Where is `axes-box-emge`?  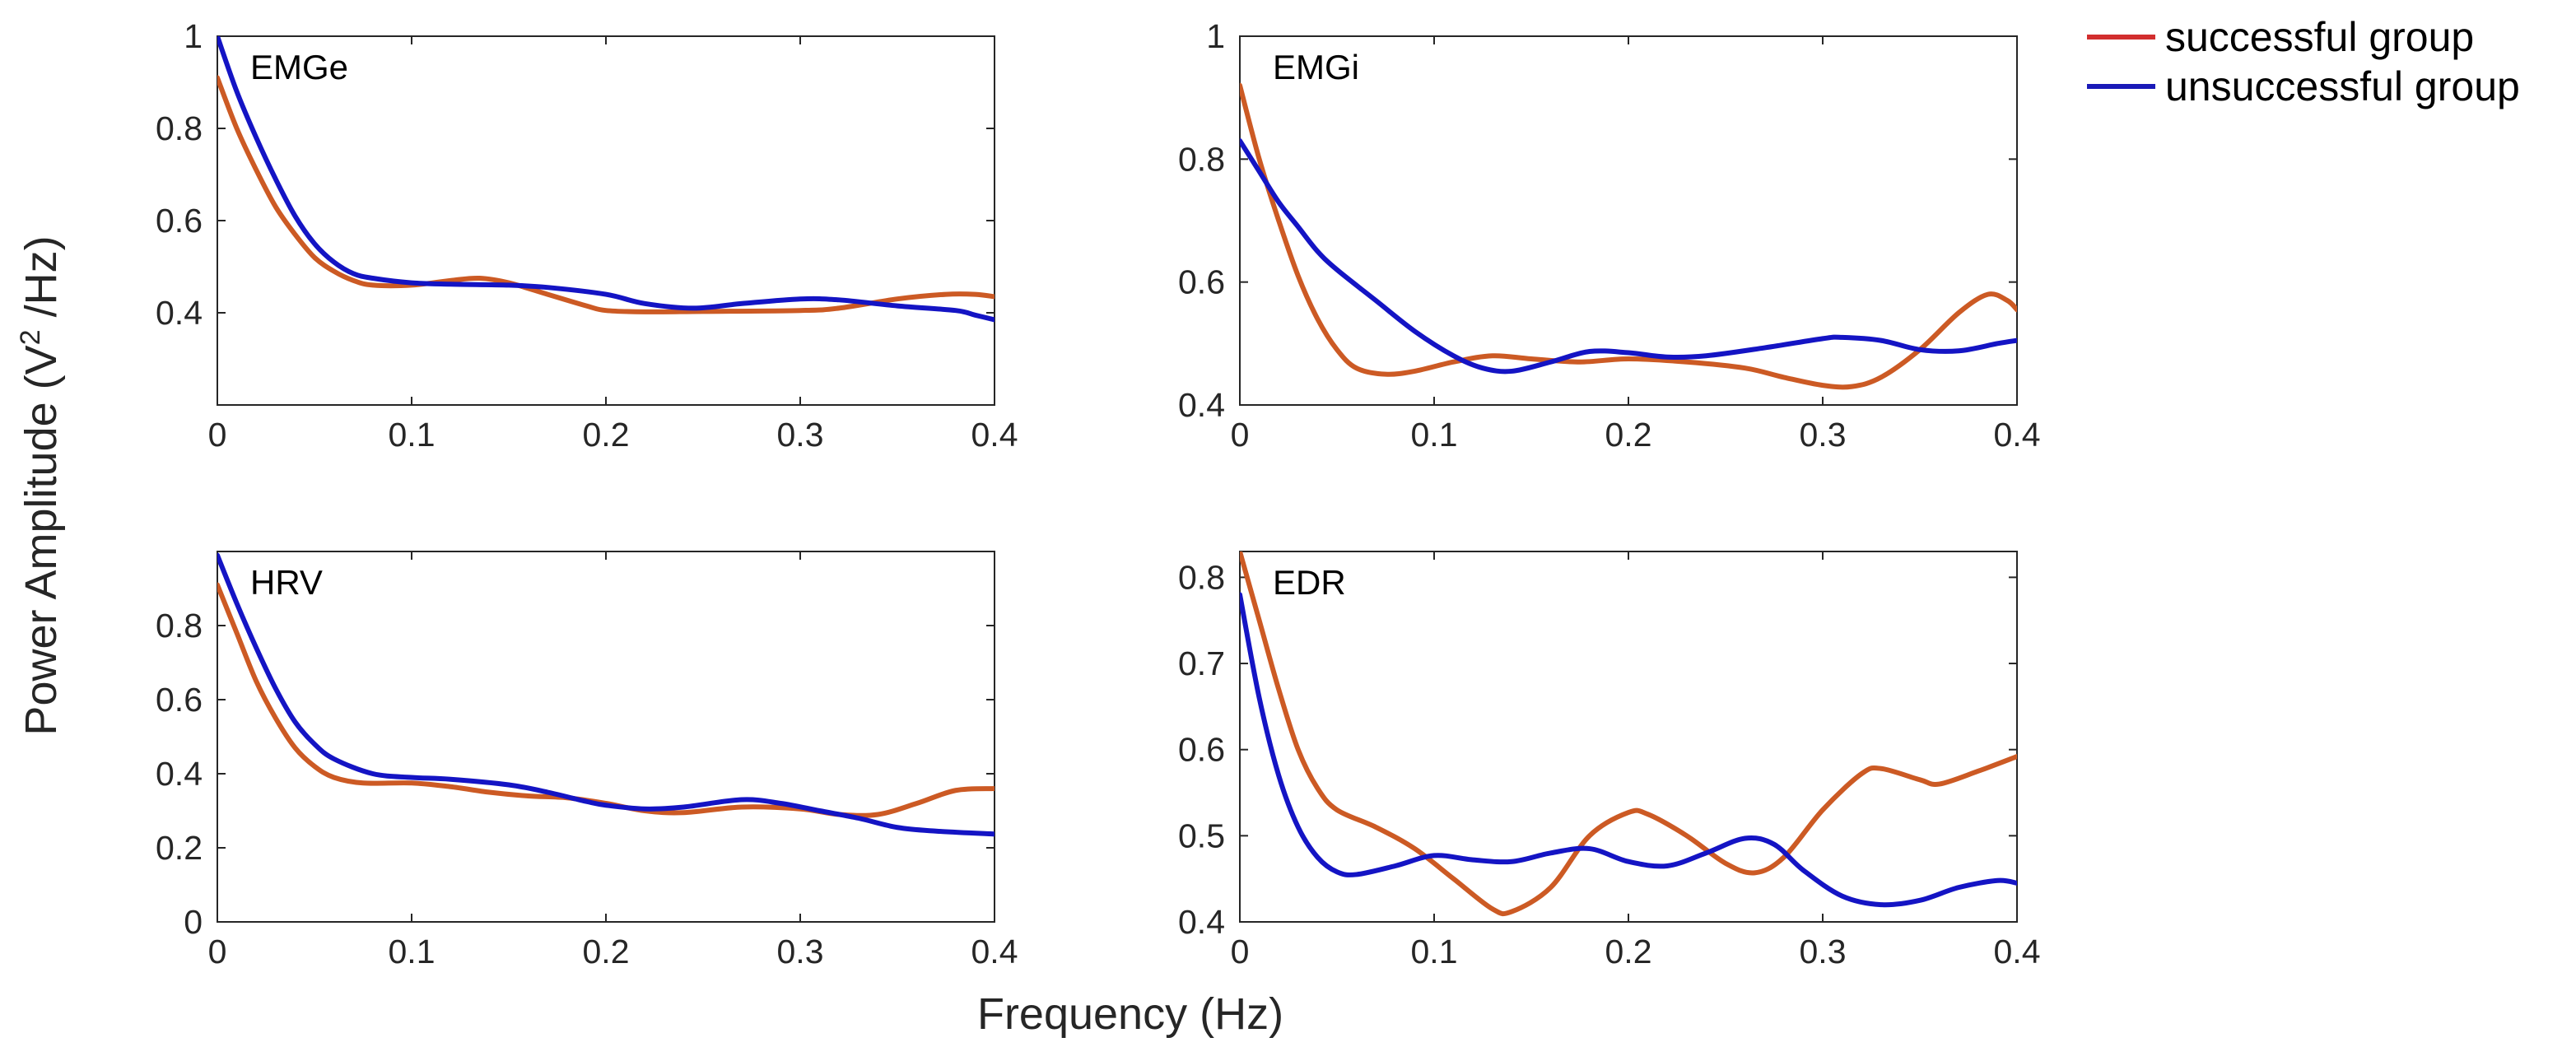 axes-box-emge is located at coordinates (606, 220).